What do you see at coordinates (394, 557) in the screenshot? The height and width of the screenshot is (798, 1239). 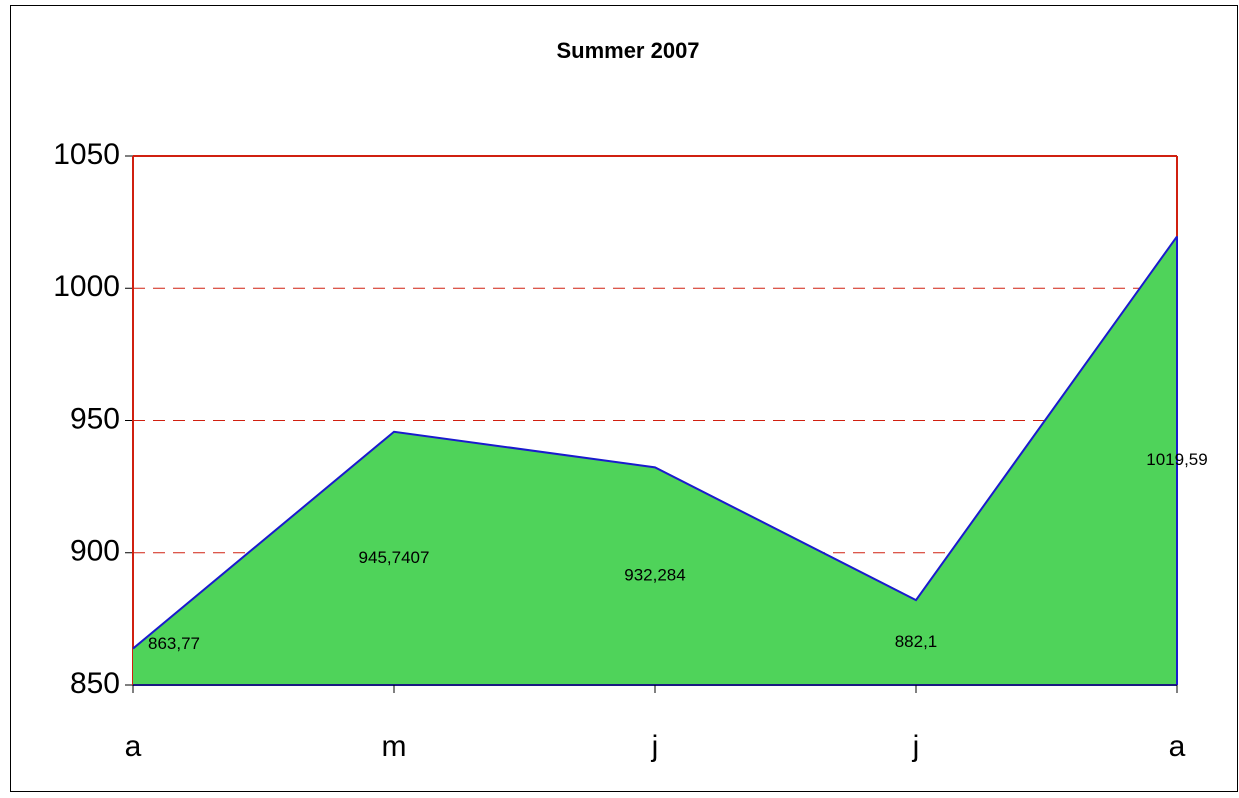 I see `data-label: 945,7407` at bounding box center [394, 557].